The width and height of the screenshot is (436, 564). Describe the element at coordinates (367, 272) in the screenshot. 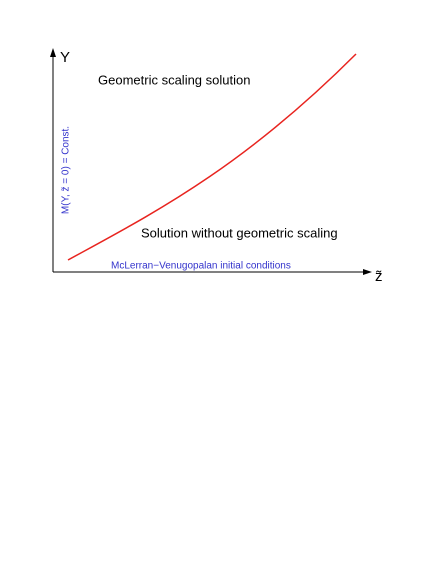

I see `x-arrow` at that location.